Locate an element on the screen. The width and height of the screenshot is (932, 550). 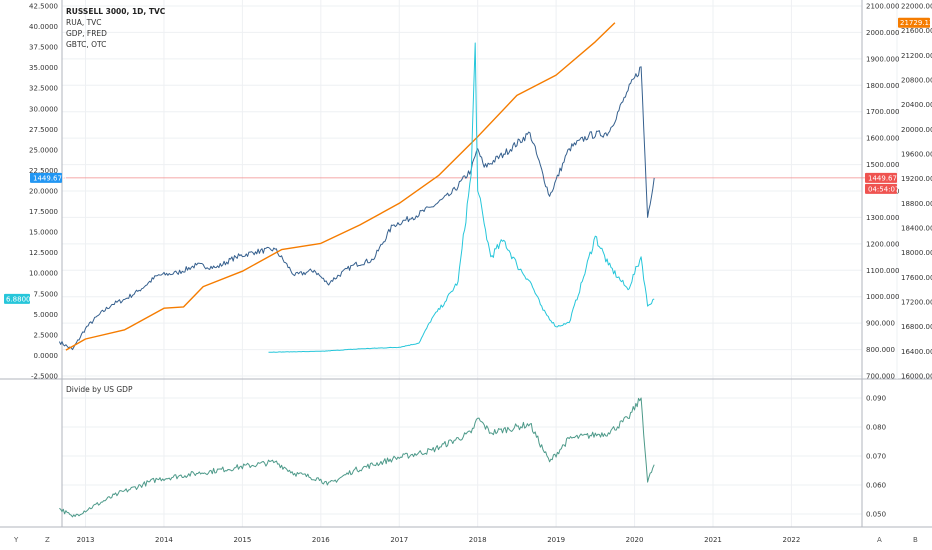
time-axis-tick: 2019 is located at coordinates (556, 540).